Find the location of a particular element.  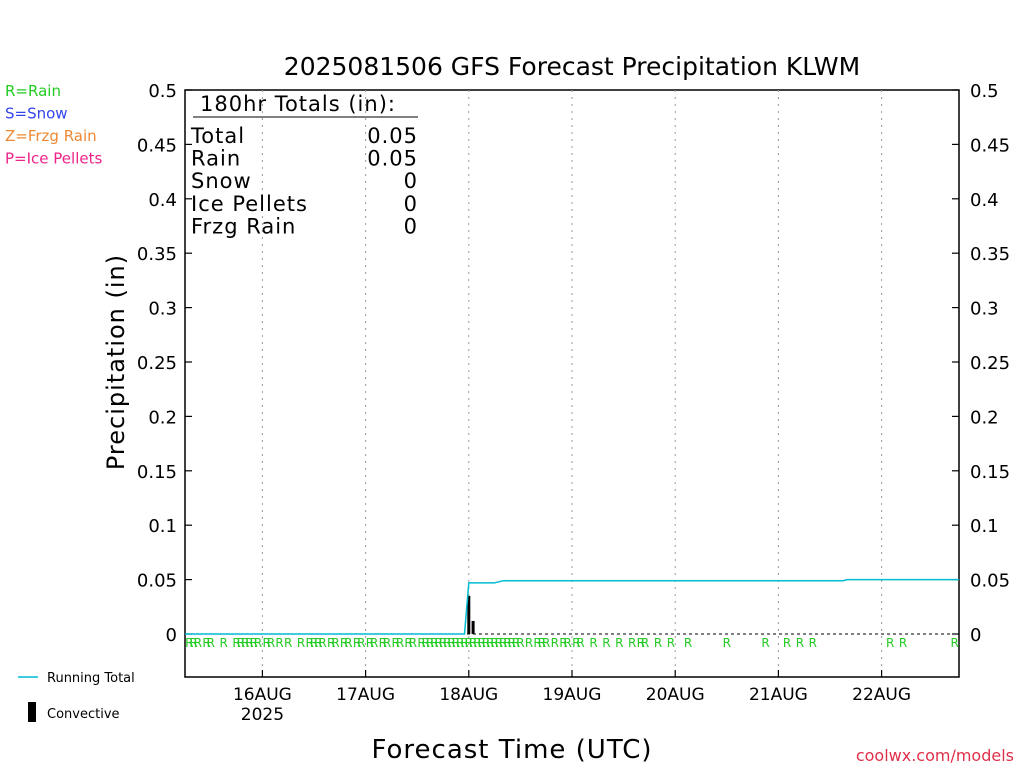

totals-row-label: Frzg Rain is located at coordinates (243, 226).